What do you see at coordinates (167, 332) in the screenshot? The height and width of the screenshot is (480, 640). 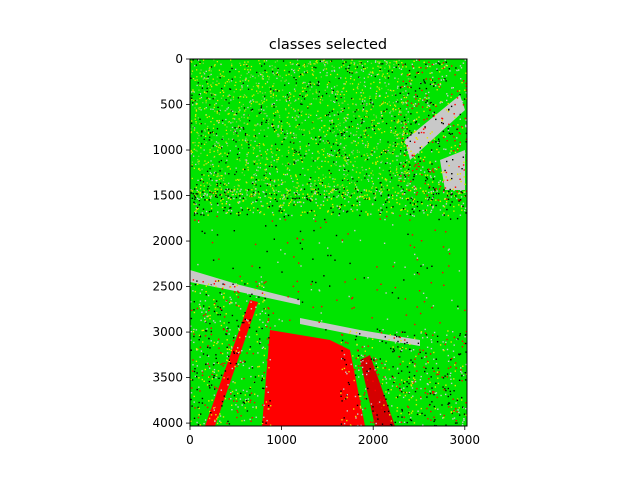 I see `y-tick-label: 3000` at bounding box center [167, 332].